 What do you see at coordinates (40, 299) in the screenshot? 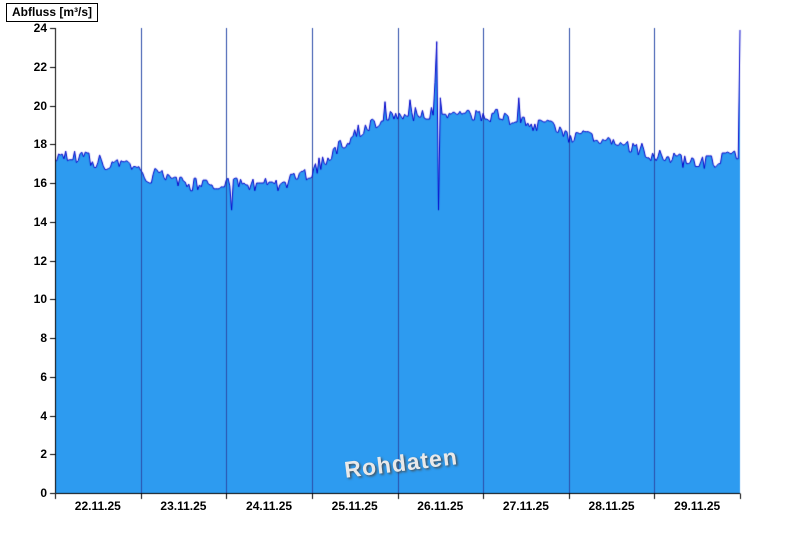
I see `y-tick-label: 10` at bounding box center [40, 299].